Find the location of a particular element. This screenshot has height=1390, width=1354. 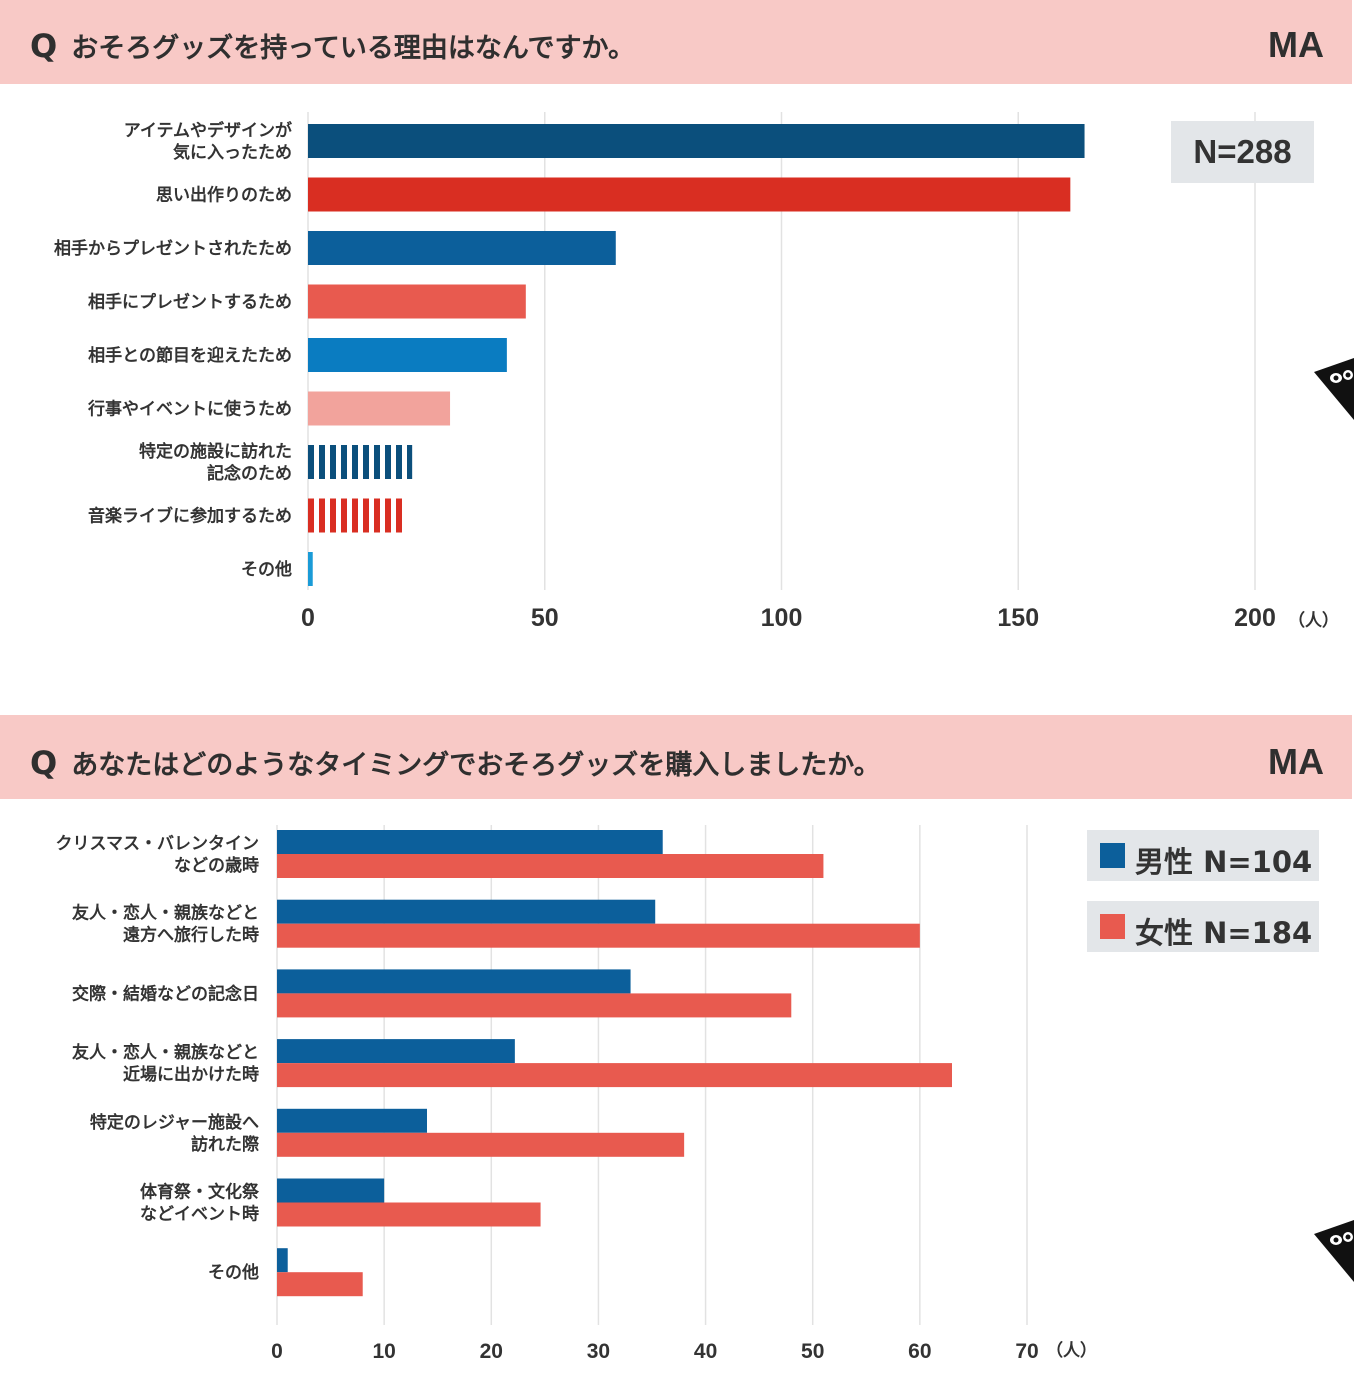

q-letter-1: Q is located at coordinates (44, 46).